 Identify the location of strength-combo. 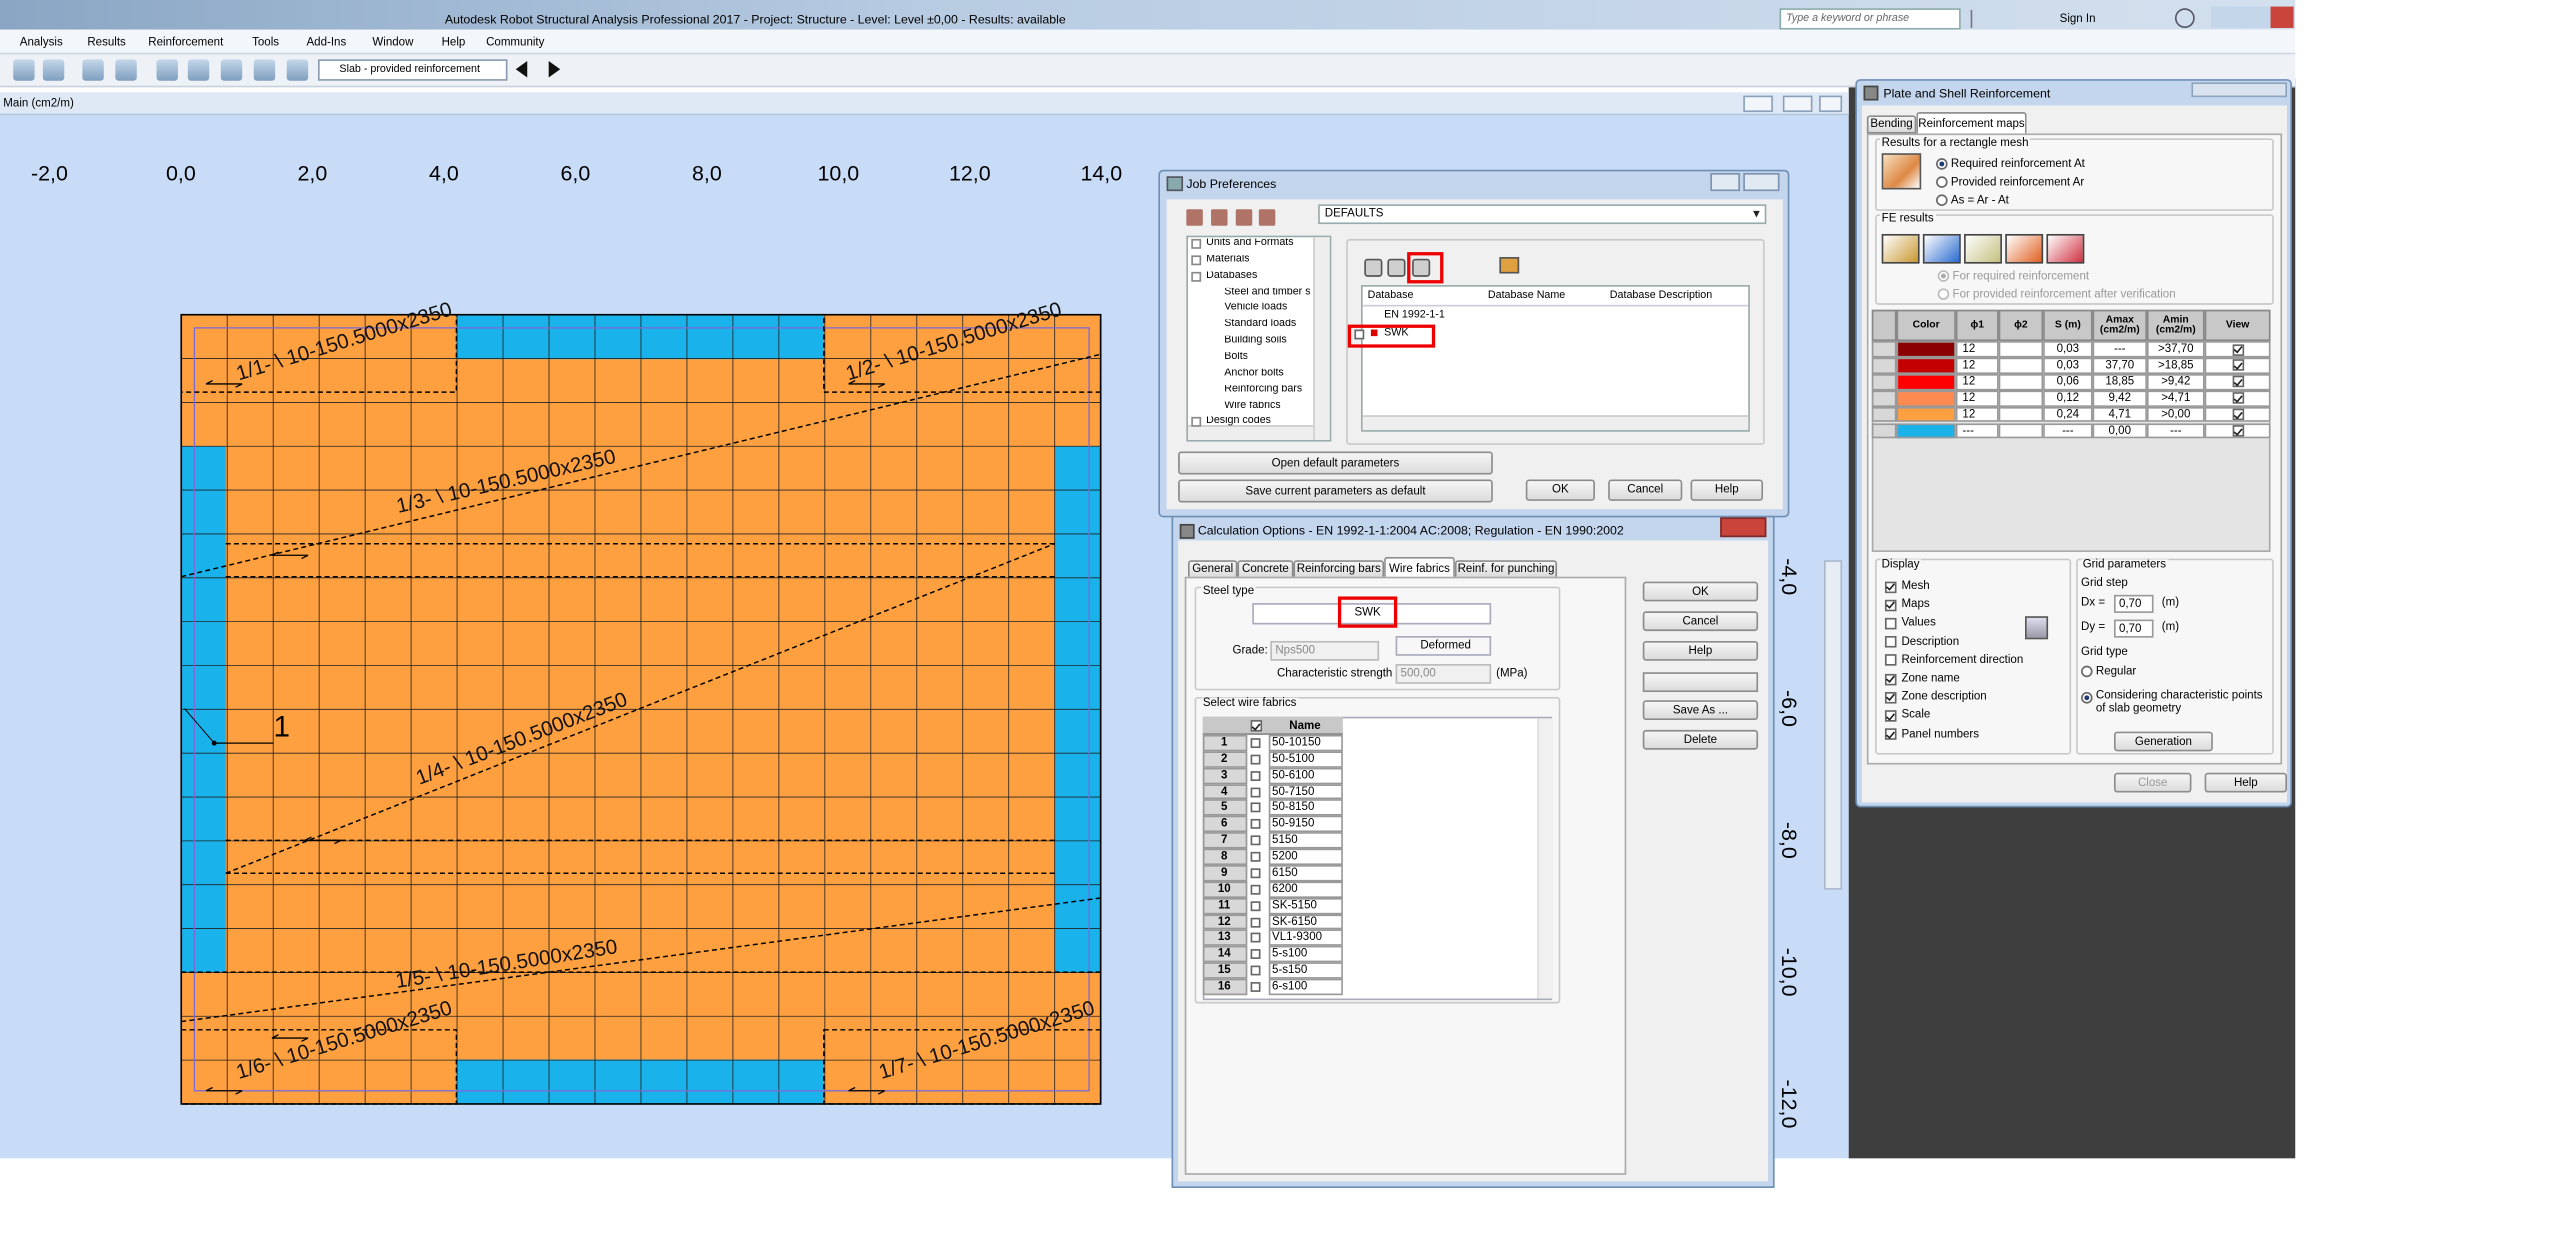
(1443, 674).